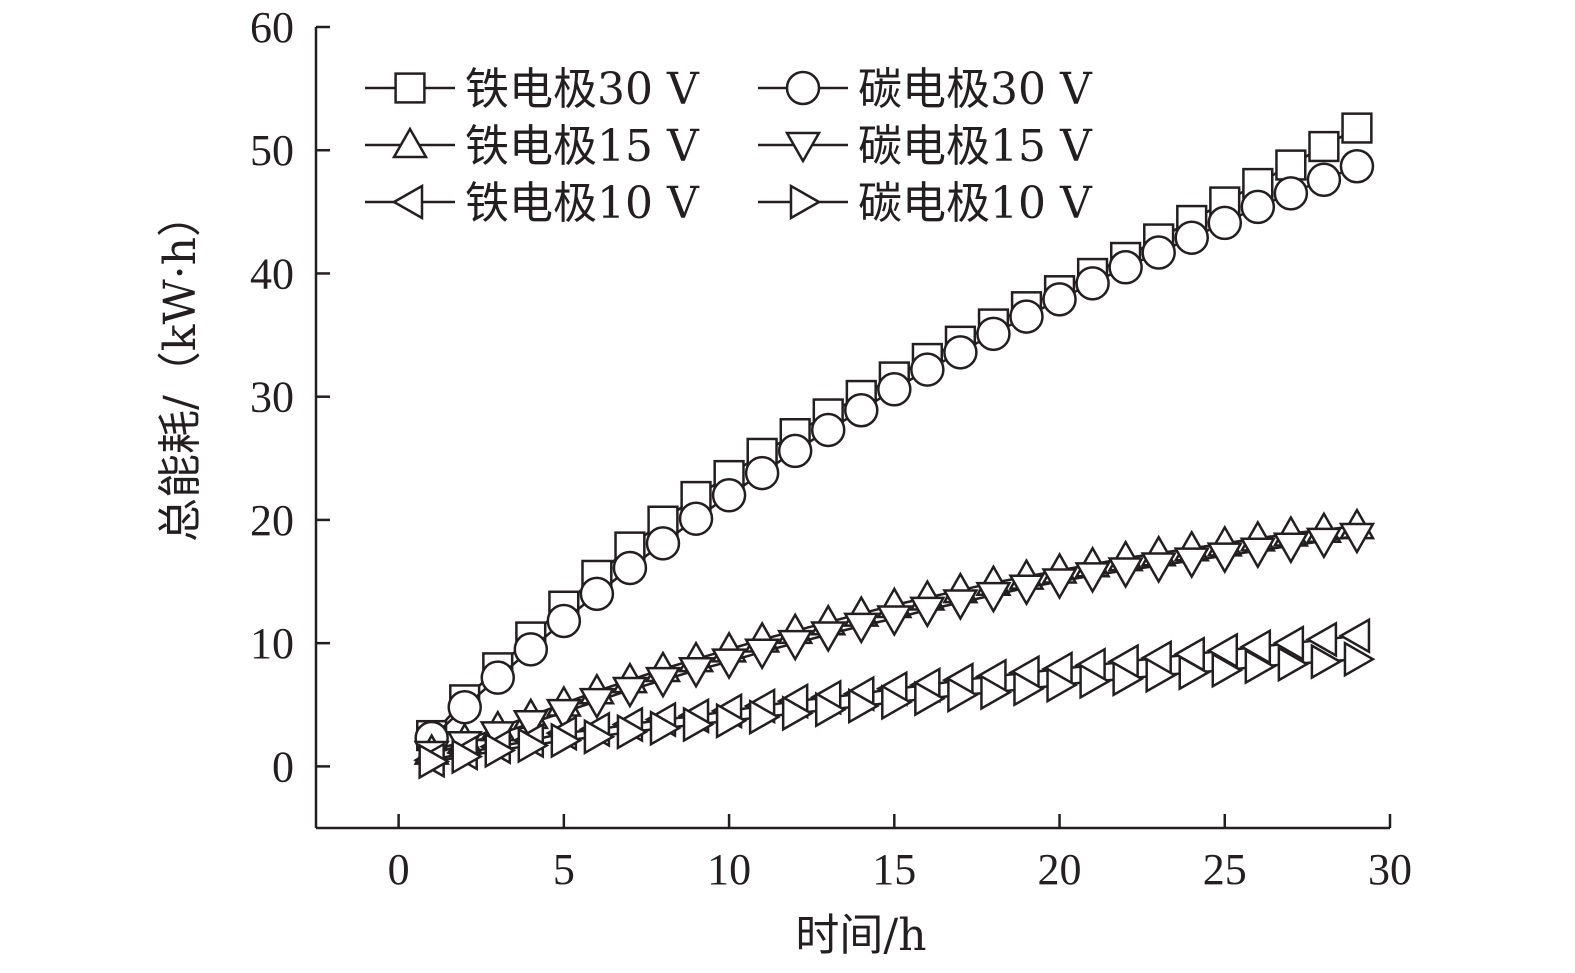 This screenshot has height=973, width=1575. What do you see at coordinates (582, 203) in the screenshot?
I see `legend-label: 铁电极10 V` at bounding box center [582, 203].